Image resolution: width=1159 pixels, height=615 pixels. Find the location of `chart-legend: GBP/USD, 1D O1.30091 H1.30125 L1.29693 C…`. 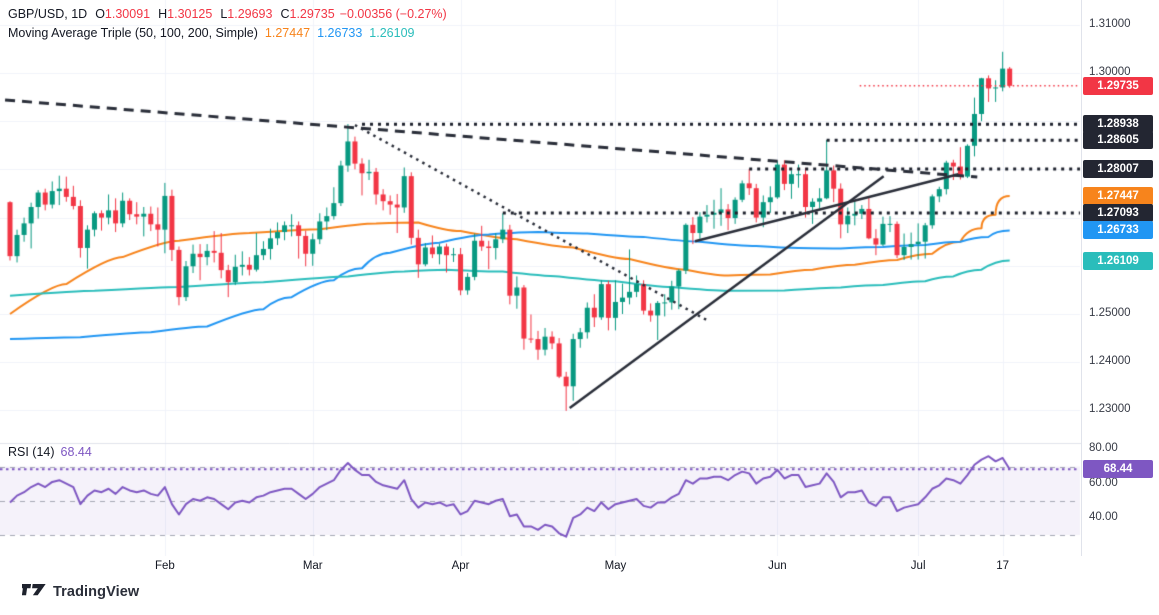

chart-legend: GBP/USD, 1D O1.30091 H1.30125 L1.29693 C… is located at coordinates (227, 23).